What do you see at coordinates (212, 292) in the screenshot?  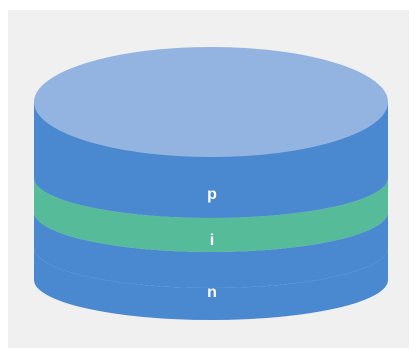 I see `layer-n-label: n` at bounding box center [212, 292].